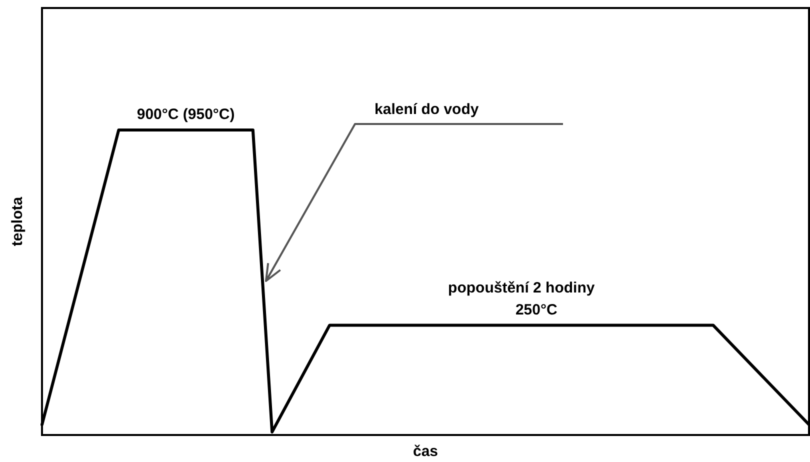 Image resolution: width=810 pixels, height=462 pixels. What do you see at coordinates (522, 298) in the screenshot?
I see `annotation: popouštění 2 hodiny 250°C` at bounding box center [522, 298].